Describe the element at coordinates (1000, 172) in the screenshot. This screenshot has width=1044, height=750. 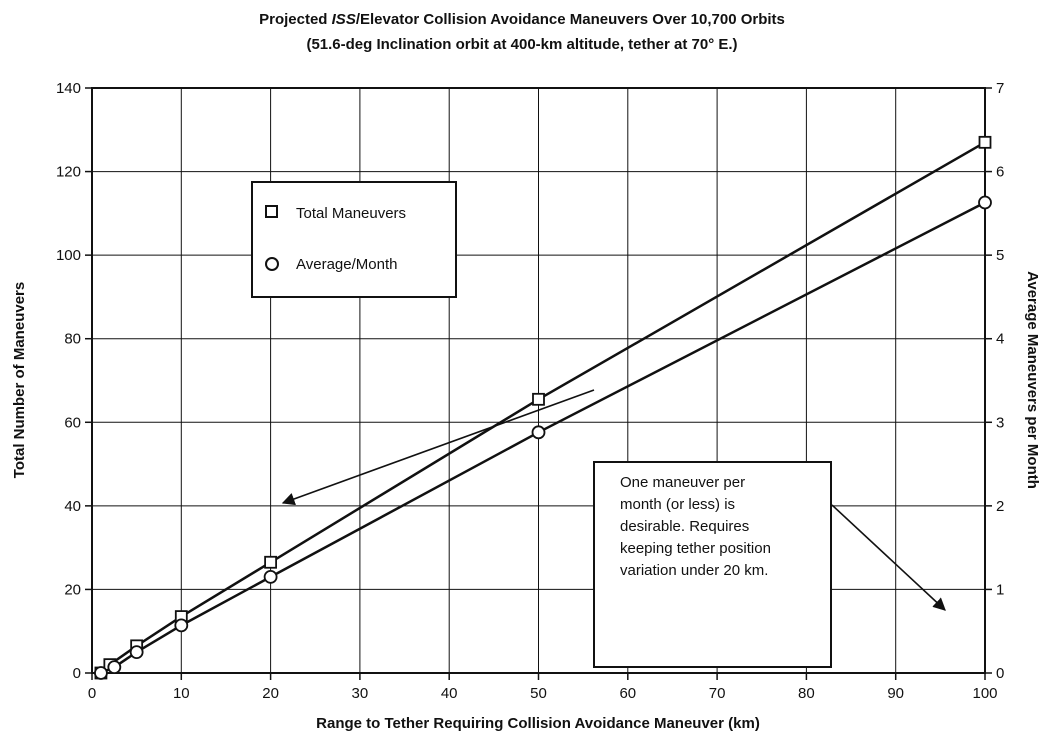
I see `y-right-tick-label: 6` at that location.